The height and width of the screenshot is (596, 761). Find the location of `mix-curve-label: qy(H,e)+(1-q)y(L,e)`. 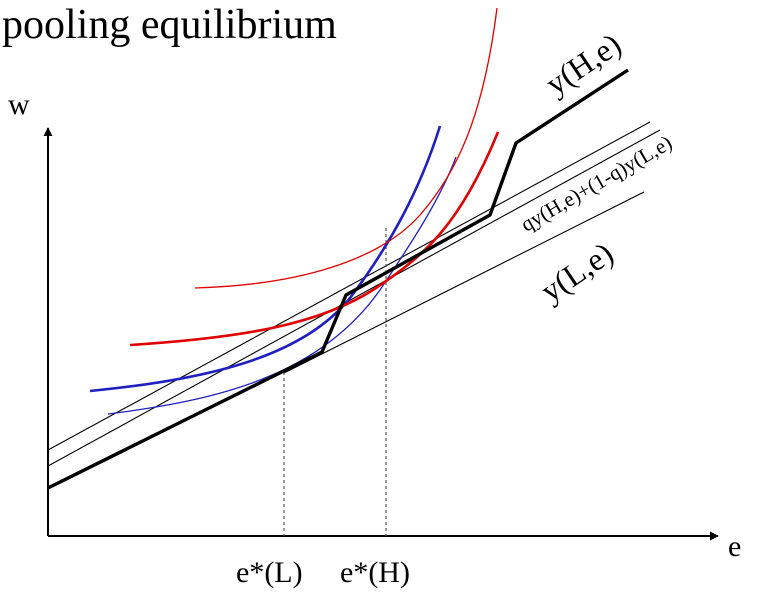

mix-curve-label: qy(H,e)+(1-q)y(L,e) is located at coordinates (597, 183).